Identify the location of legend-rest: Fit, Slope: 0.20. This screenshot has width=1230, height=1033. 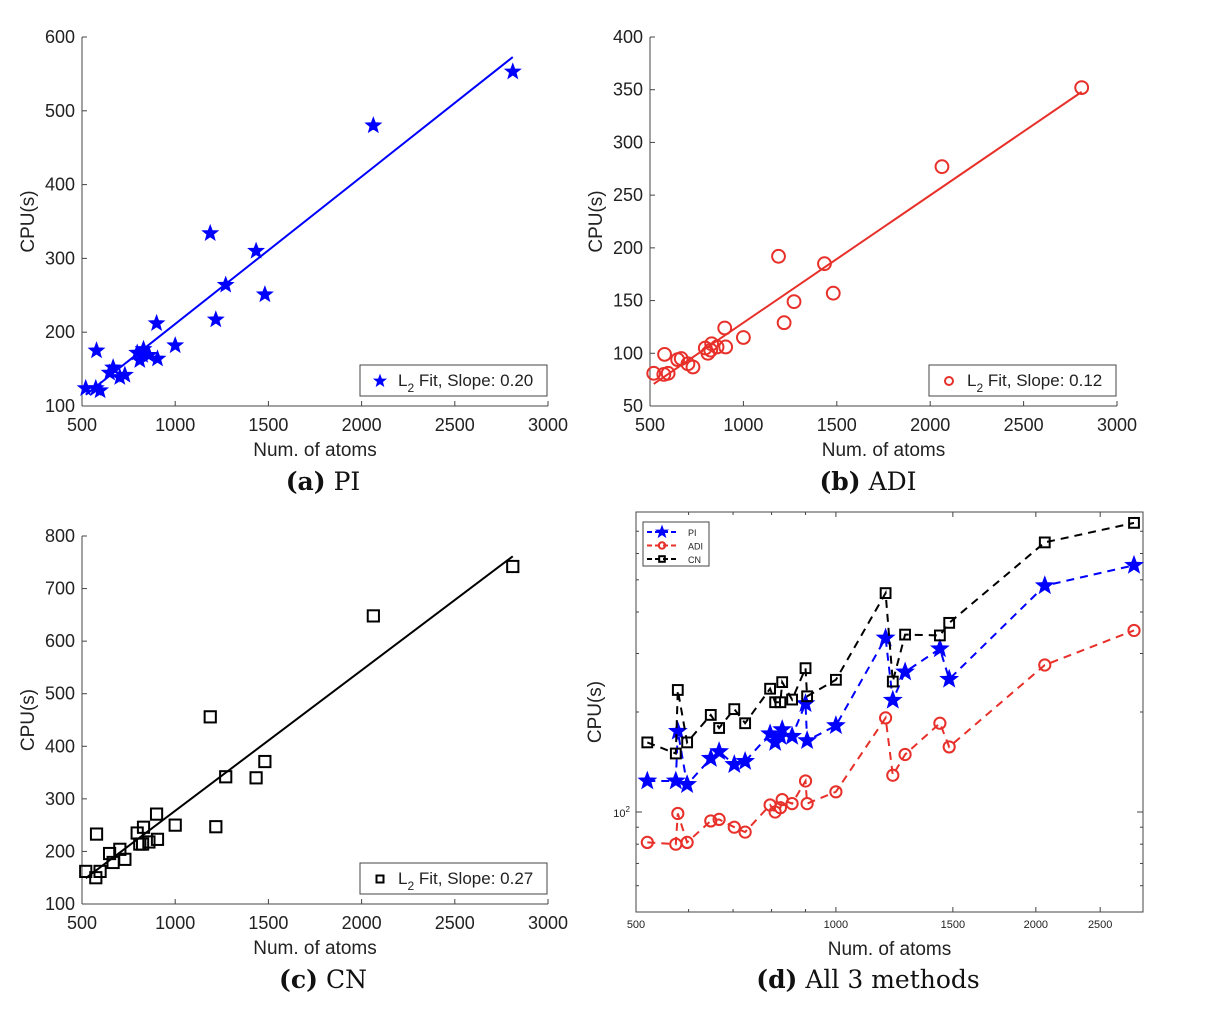
(473, 380).